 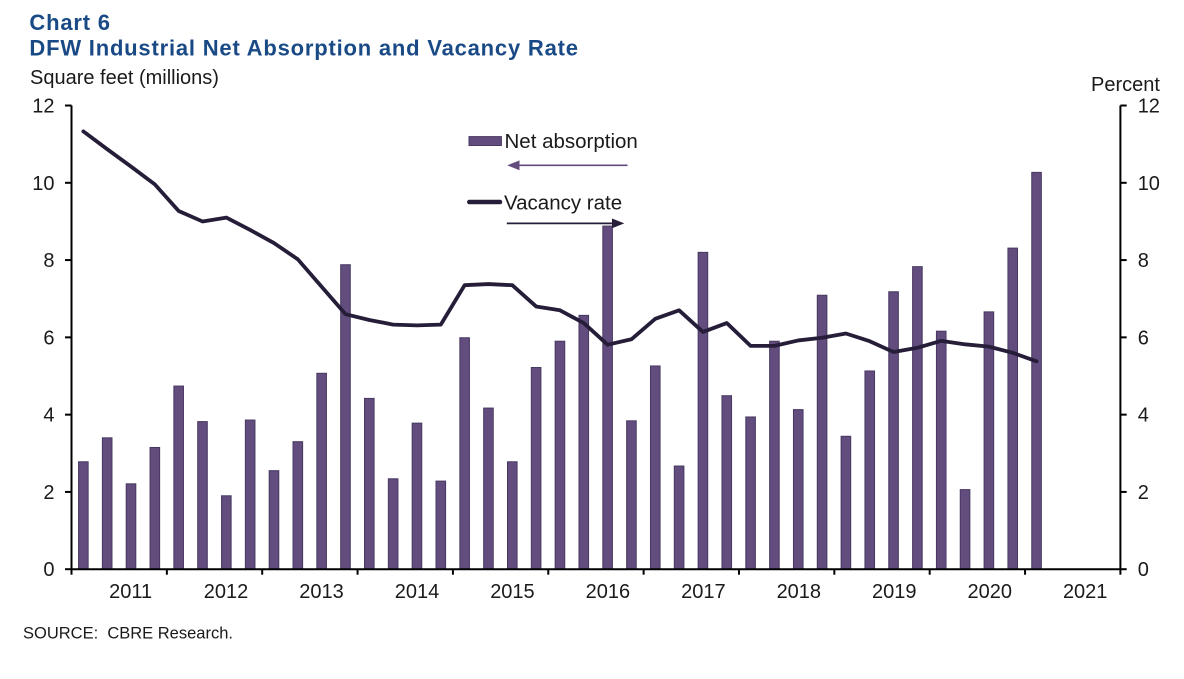 I want to click on svg-text: 2011, so click(x=130, y=592).